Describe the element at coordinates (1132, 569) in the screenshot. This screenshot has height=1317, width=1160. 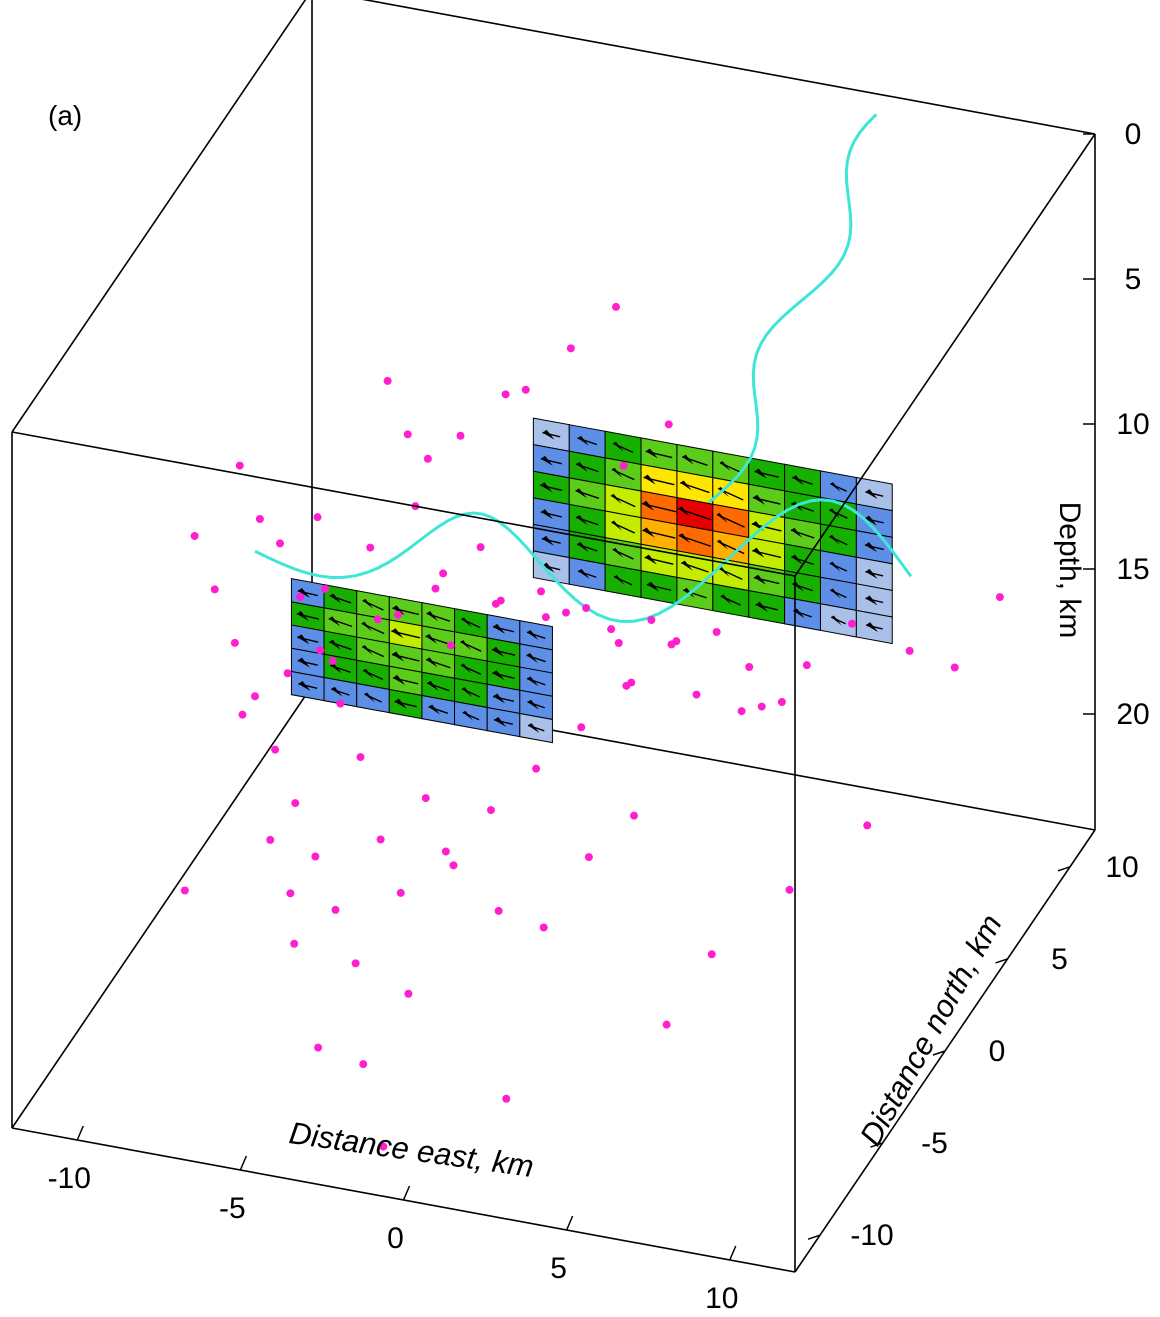
I see `z-tick-label: 15` at that location.